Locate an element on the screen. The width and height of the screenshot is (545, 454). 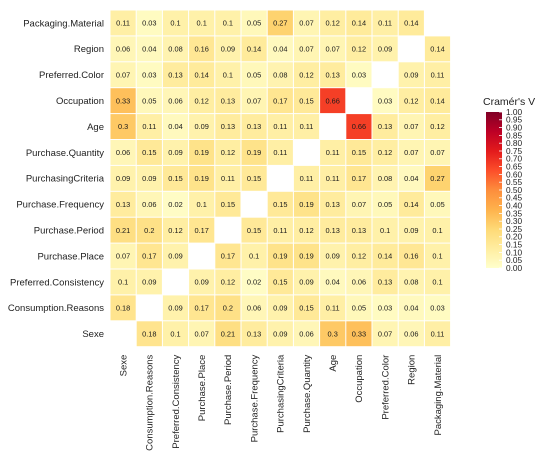
cell-value-label: 0.04 is located at coordinates (411, 178).